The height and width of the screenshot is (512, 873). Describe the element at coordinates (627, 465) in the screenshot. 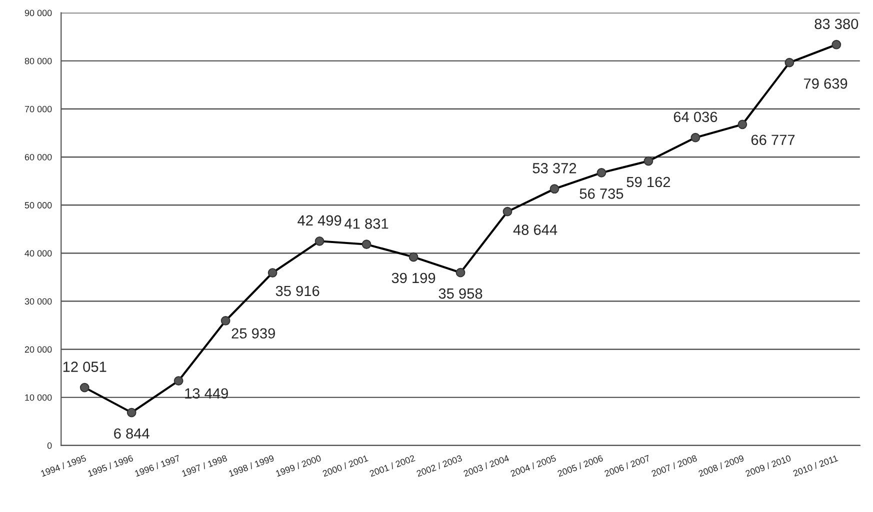

I see `x-tick-label: 2006 / 2007` at that location.